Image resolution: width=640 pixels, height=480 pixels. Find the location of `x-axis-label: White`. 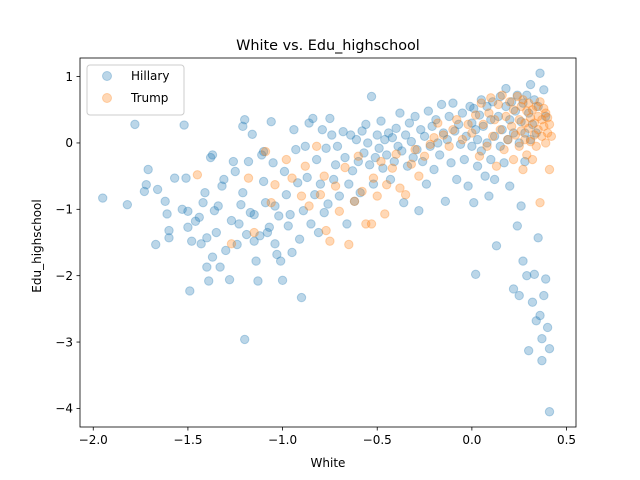

x-axis-label: White is located at coordinates (328, 463).